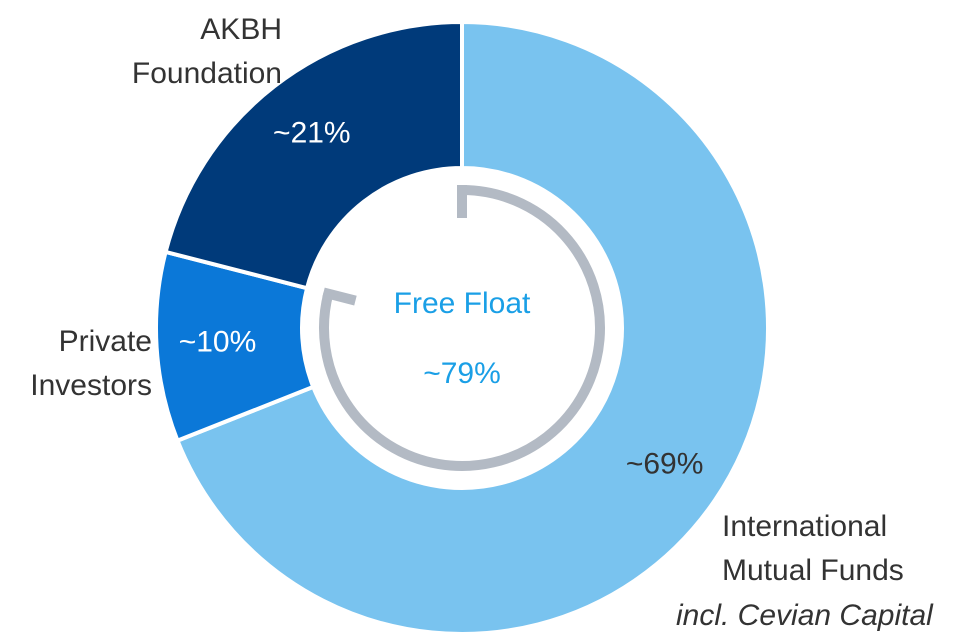  Describe the element at coordinates (91, 363) in the screenshot. I see `category-label: Private Investors` at that location.